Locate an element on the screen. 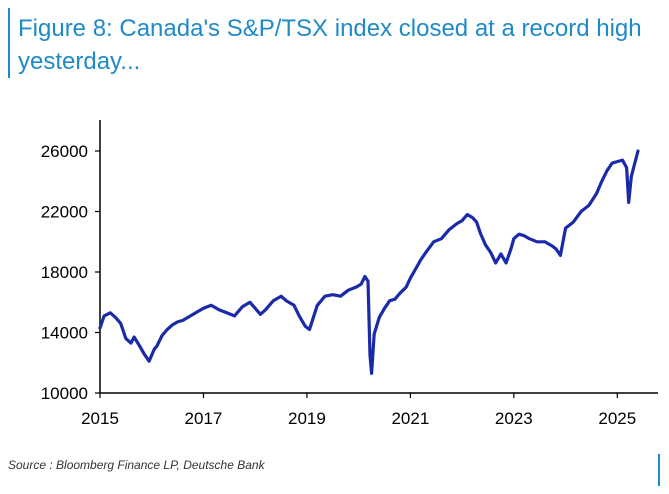  x-tick-label: 2021 is located at coordinates (410, 418).